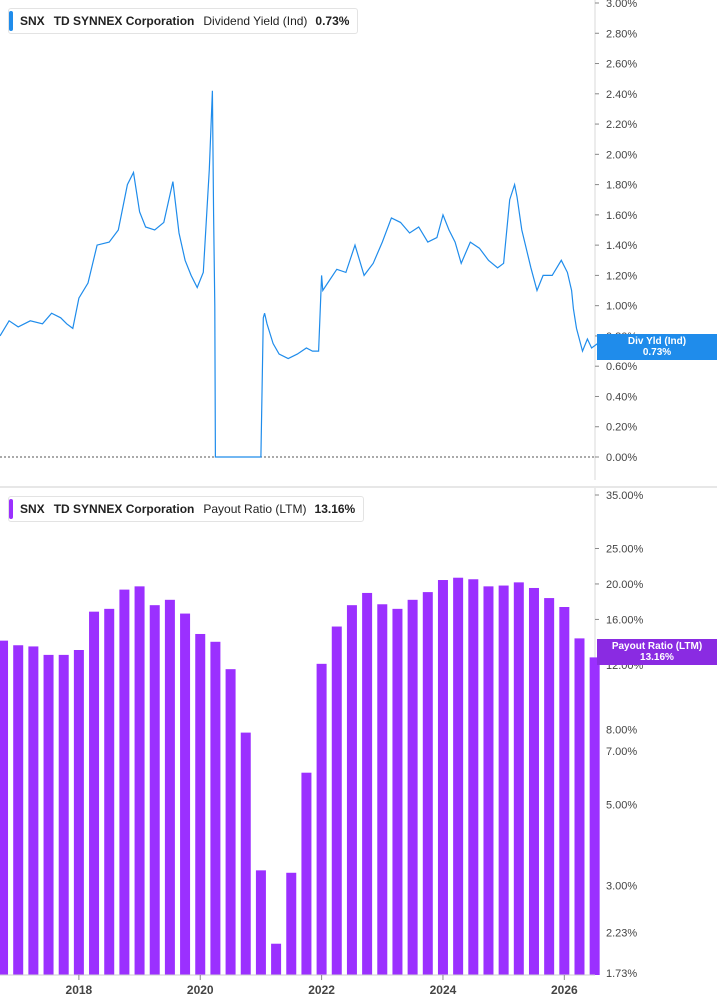 This screenshot has height=1005, width=717. I want to click on x-tick-label: 2018, so click(79, 990).